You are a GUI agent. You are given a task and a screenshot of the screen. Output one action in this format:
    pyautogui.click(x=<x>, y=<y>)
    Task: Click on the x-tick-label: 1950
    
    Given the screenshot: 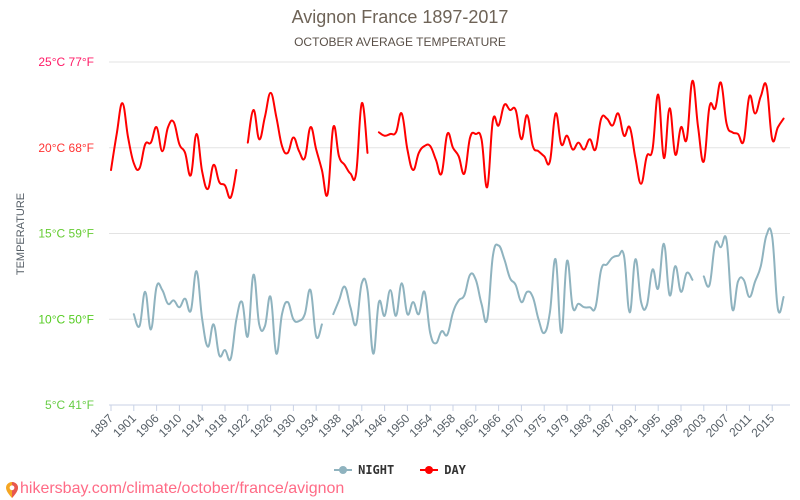 What is the action you would take?
    pyautogui.click(x=398, y=425)
    